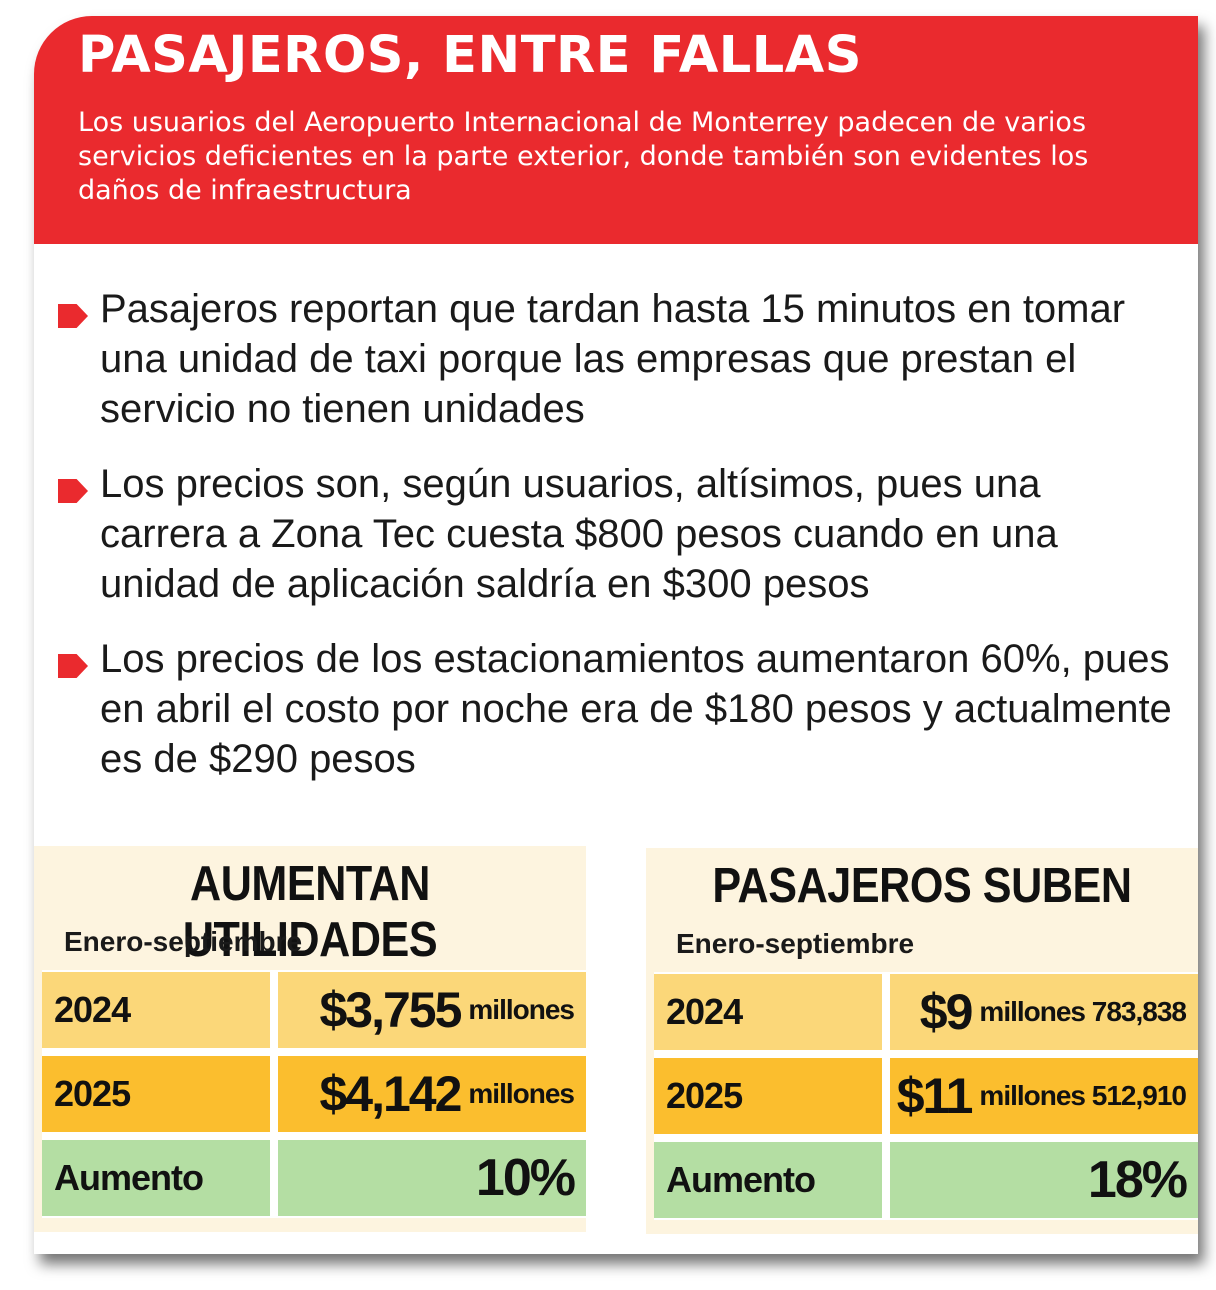 The image size is (1216, 1290). I want to click on table-row: 2024 $9 millones 783,838, so click(926, 1012).